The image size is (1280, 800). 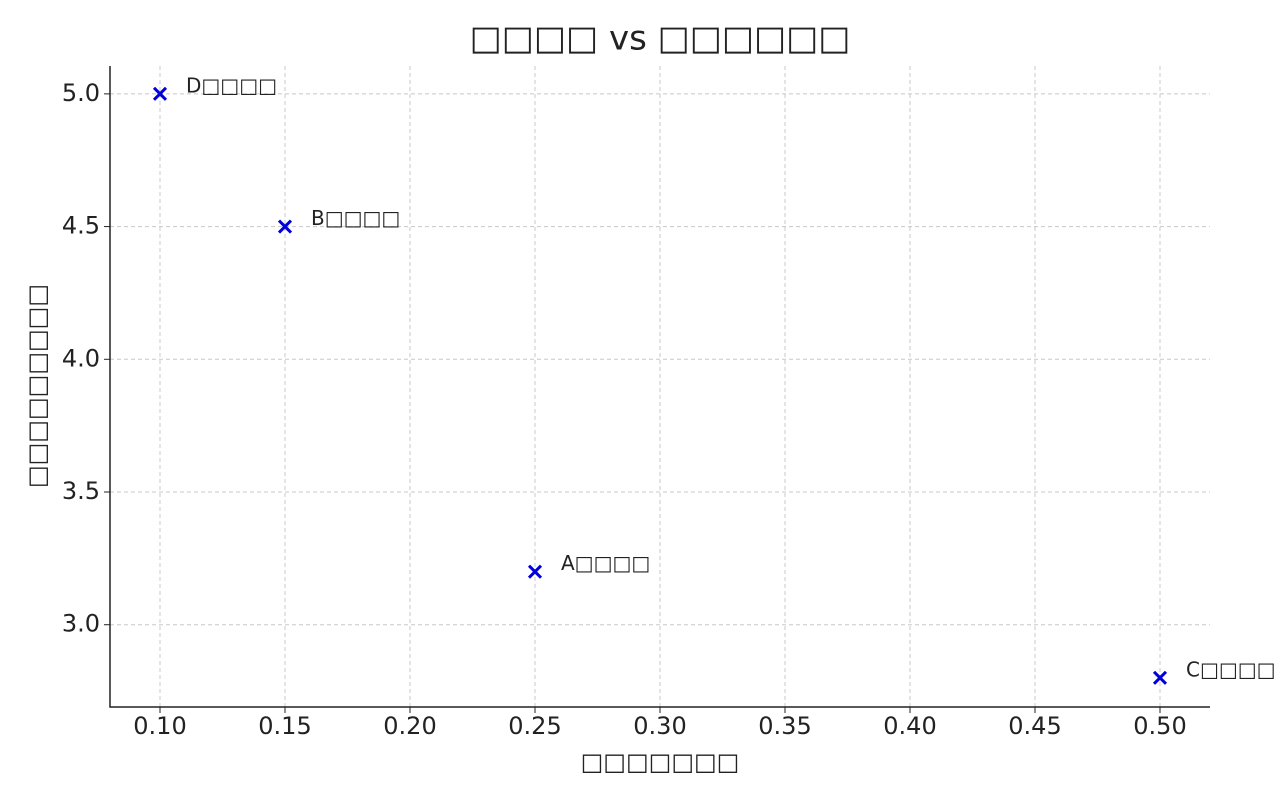 I want to click on y-tick-label: 5.0, so click(x=81, y=93).